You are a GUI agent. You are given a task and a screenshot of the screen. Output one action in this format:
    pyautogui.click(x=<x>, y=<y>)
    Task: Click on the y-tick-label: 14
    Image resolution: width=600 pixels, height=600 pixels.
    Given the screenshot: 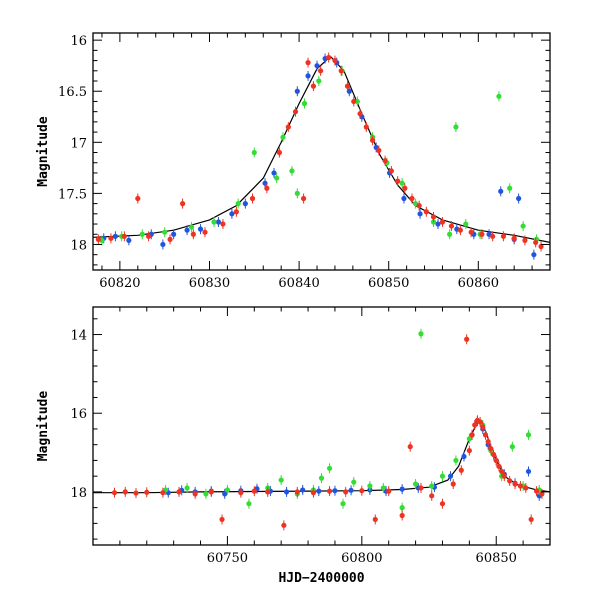 What is the action you would take?
    pyautogui.click(x=78, y=336)
    